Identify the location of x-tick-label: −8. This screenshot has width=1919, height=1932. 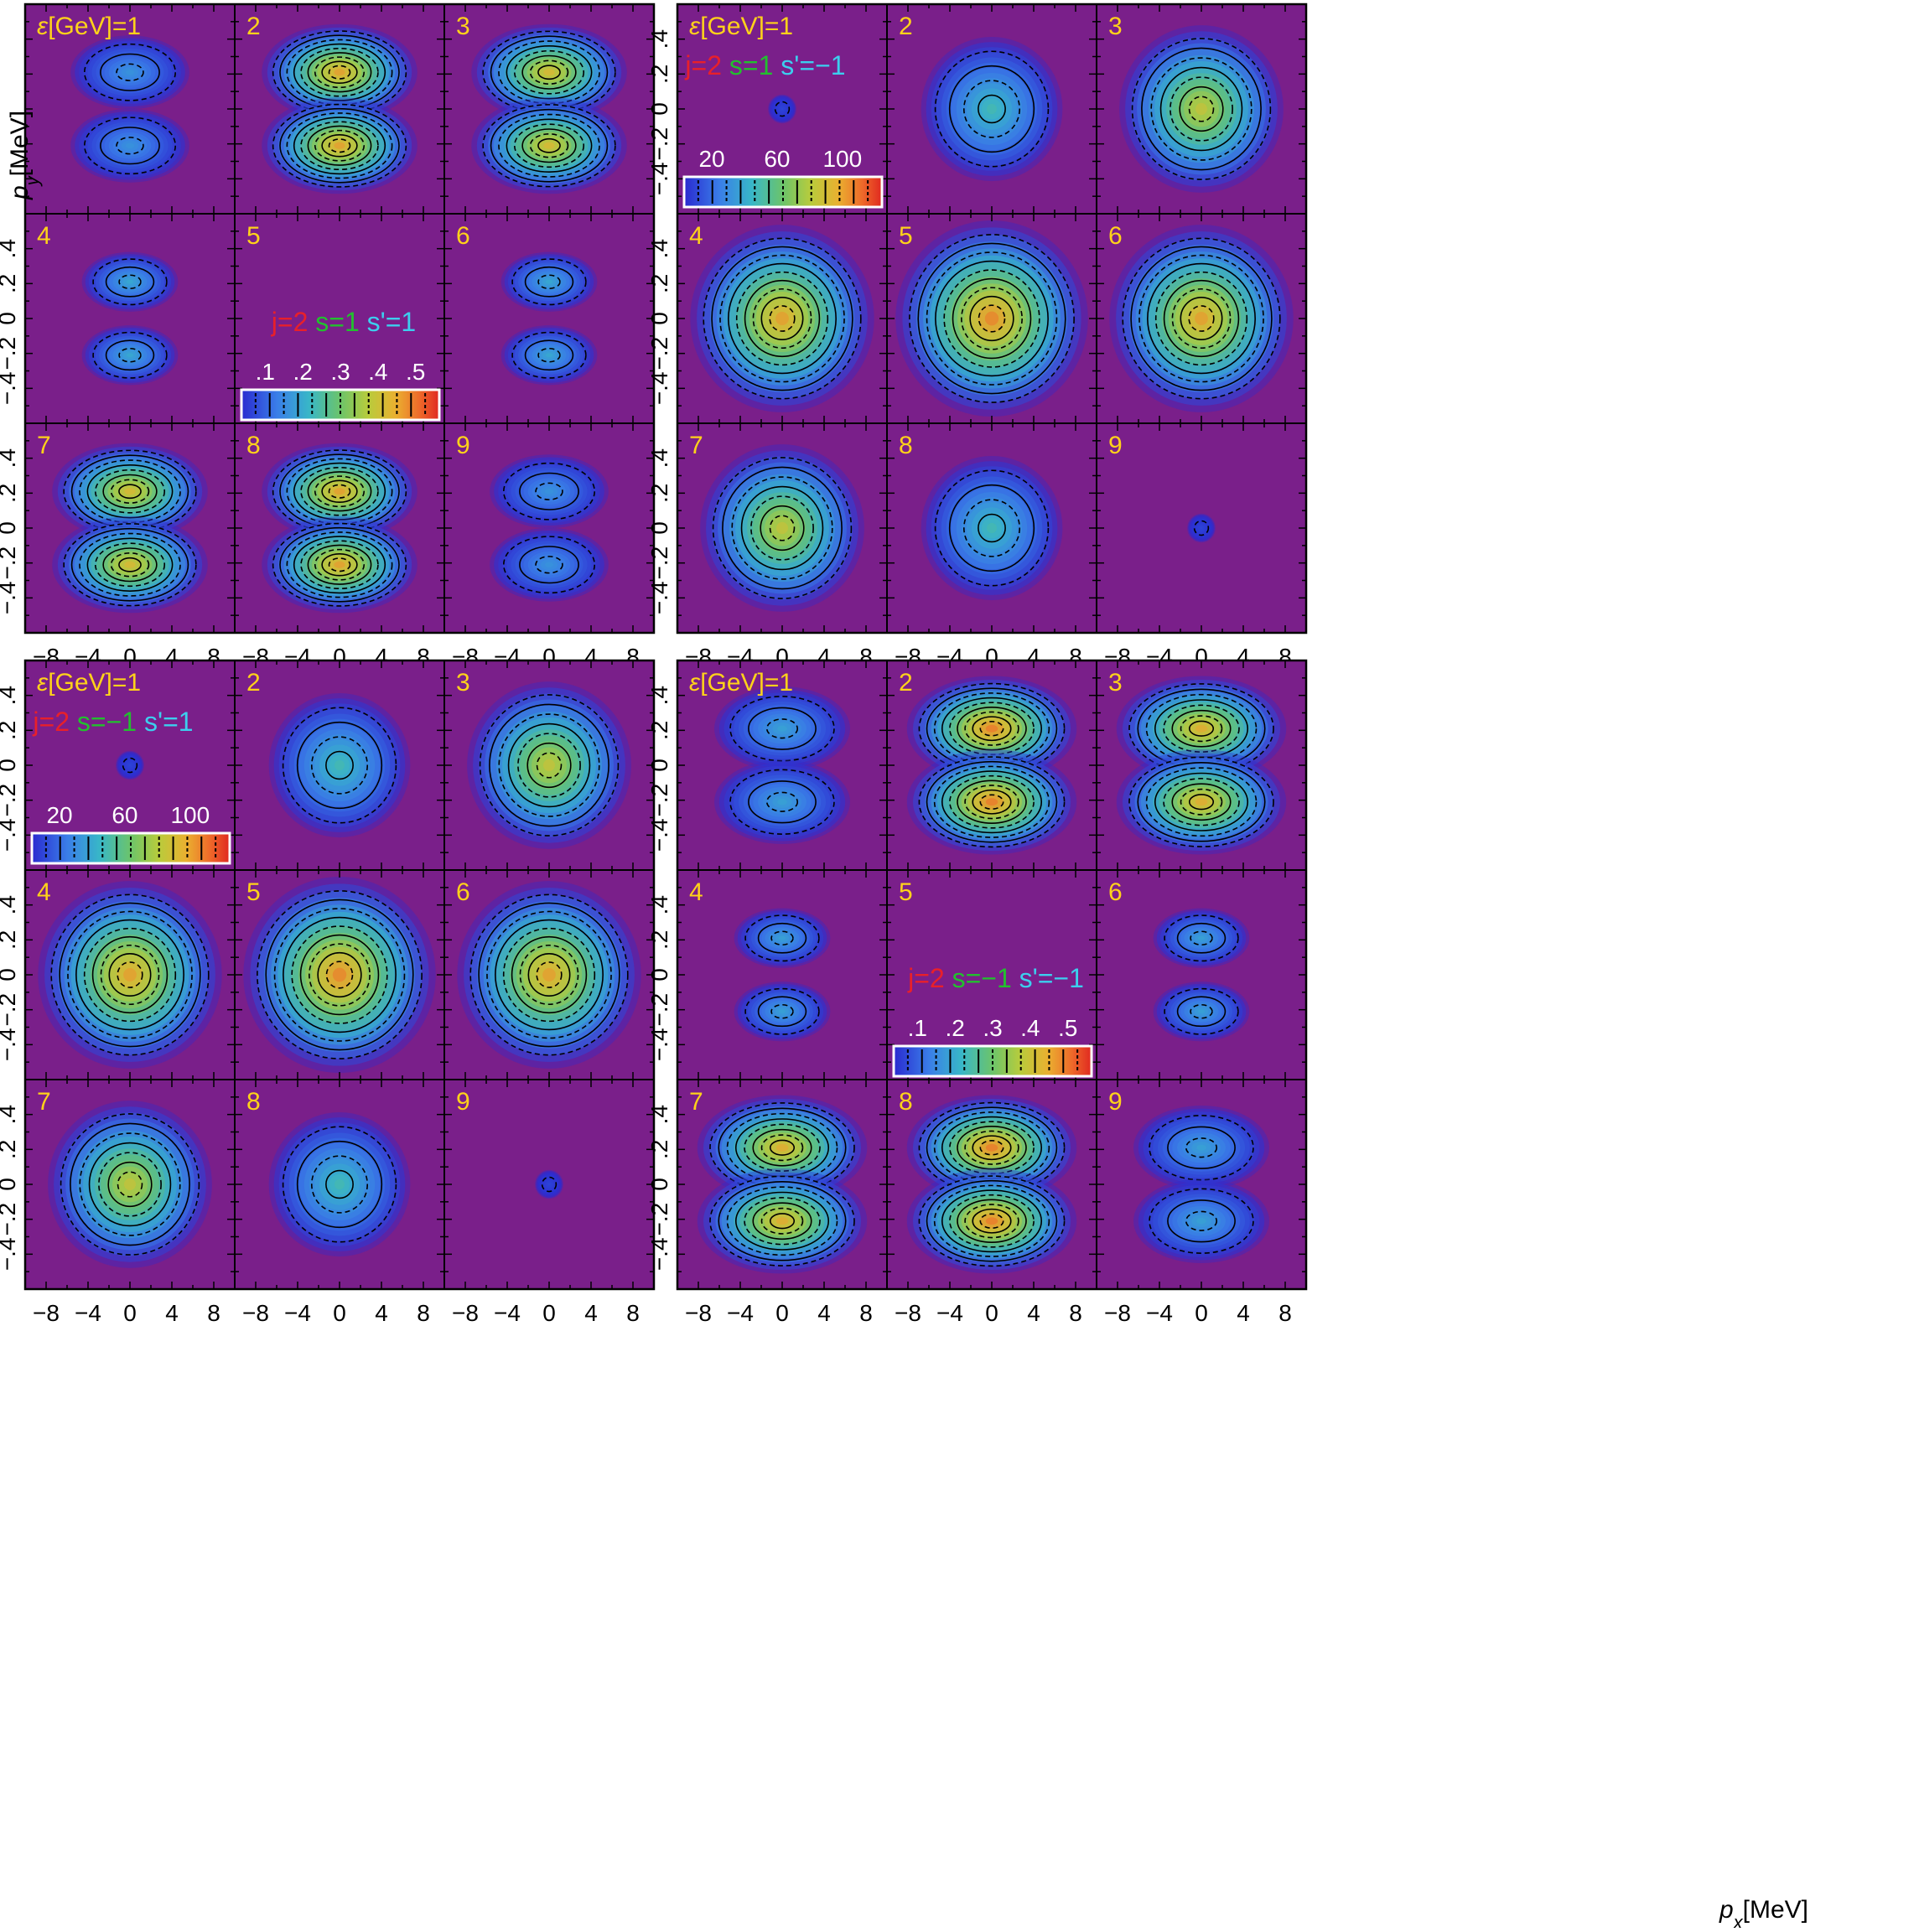
(255, 1313).